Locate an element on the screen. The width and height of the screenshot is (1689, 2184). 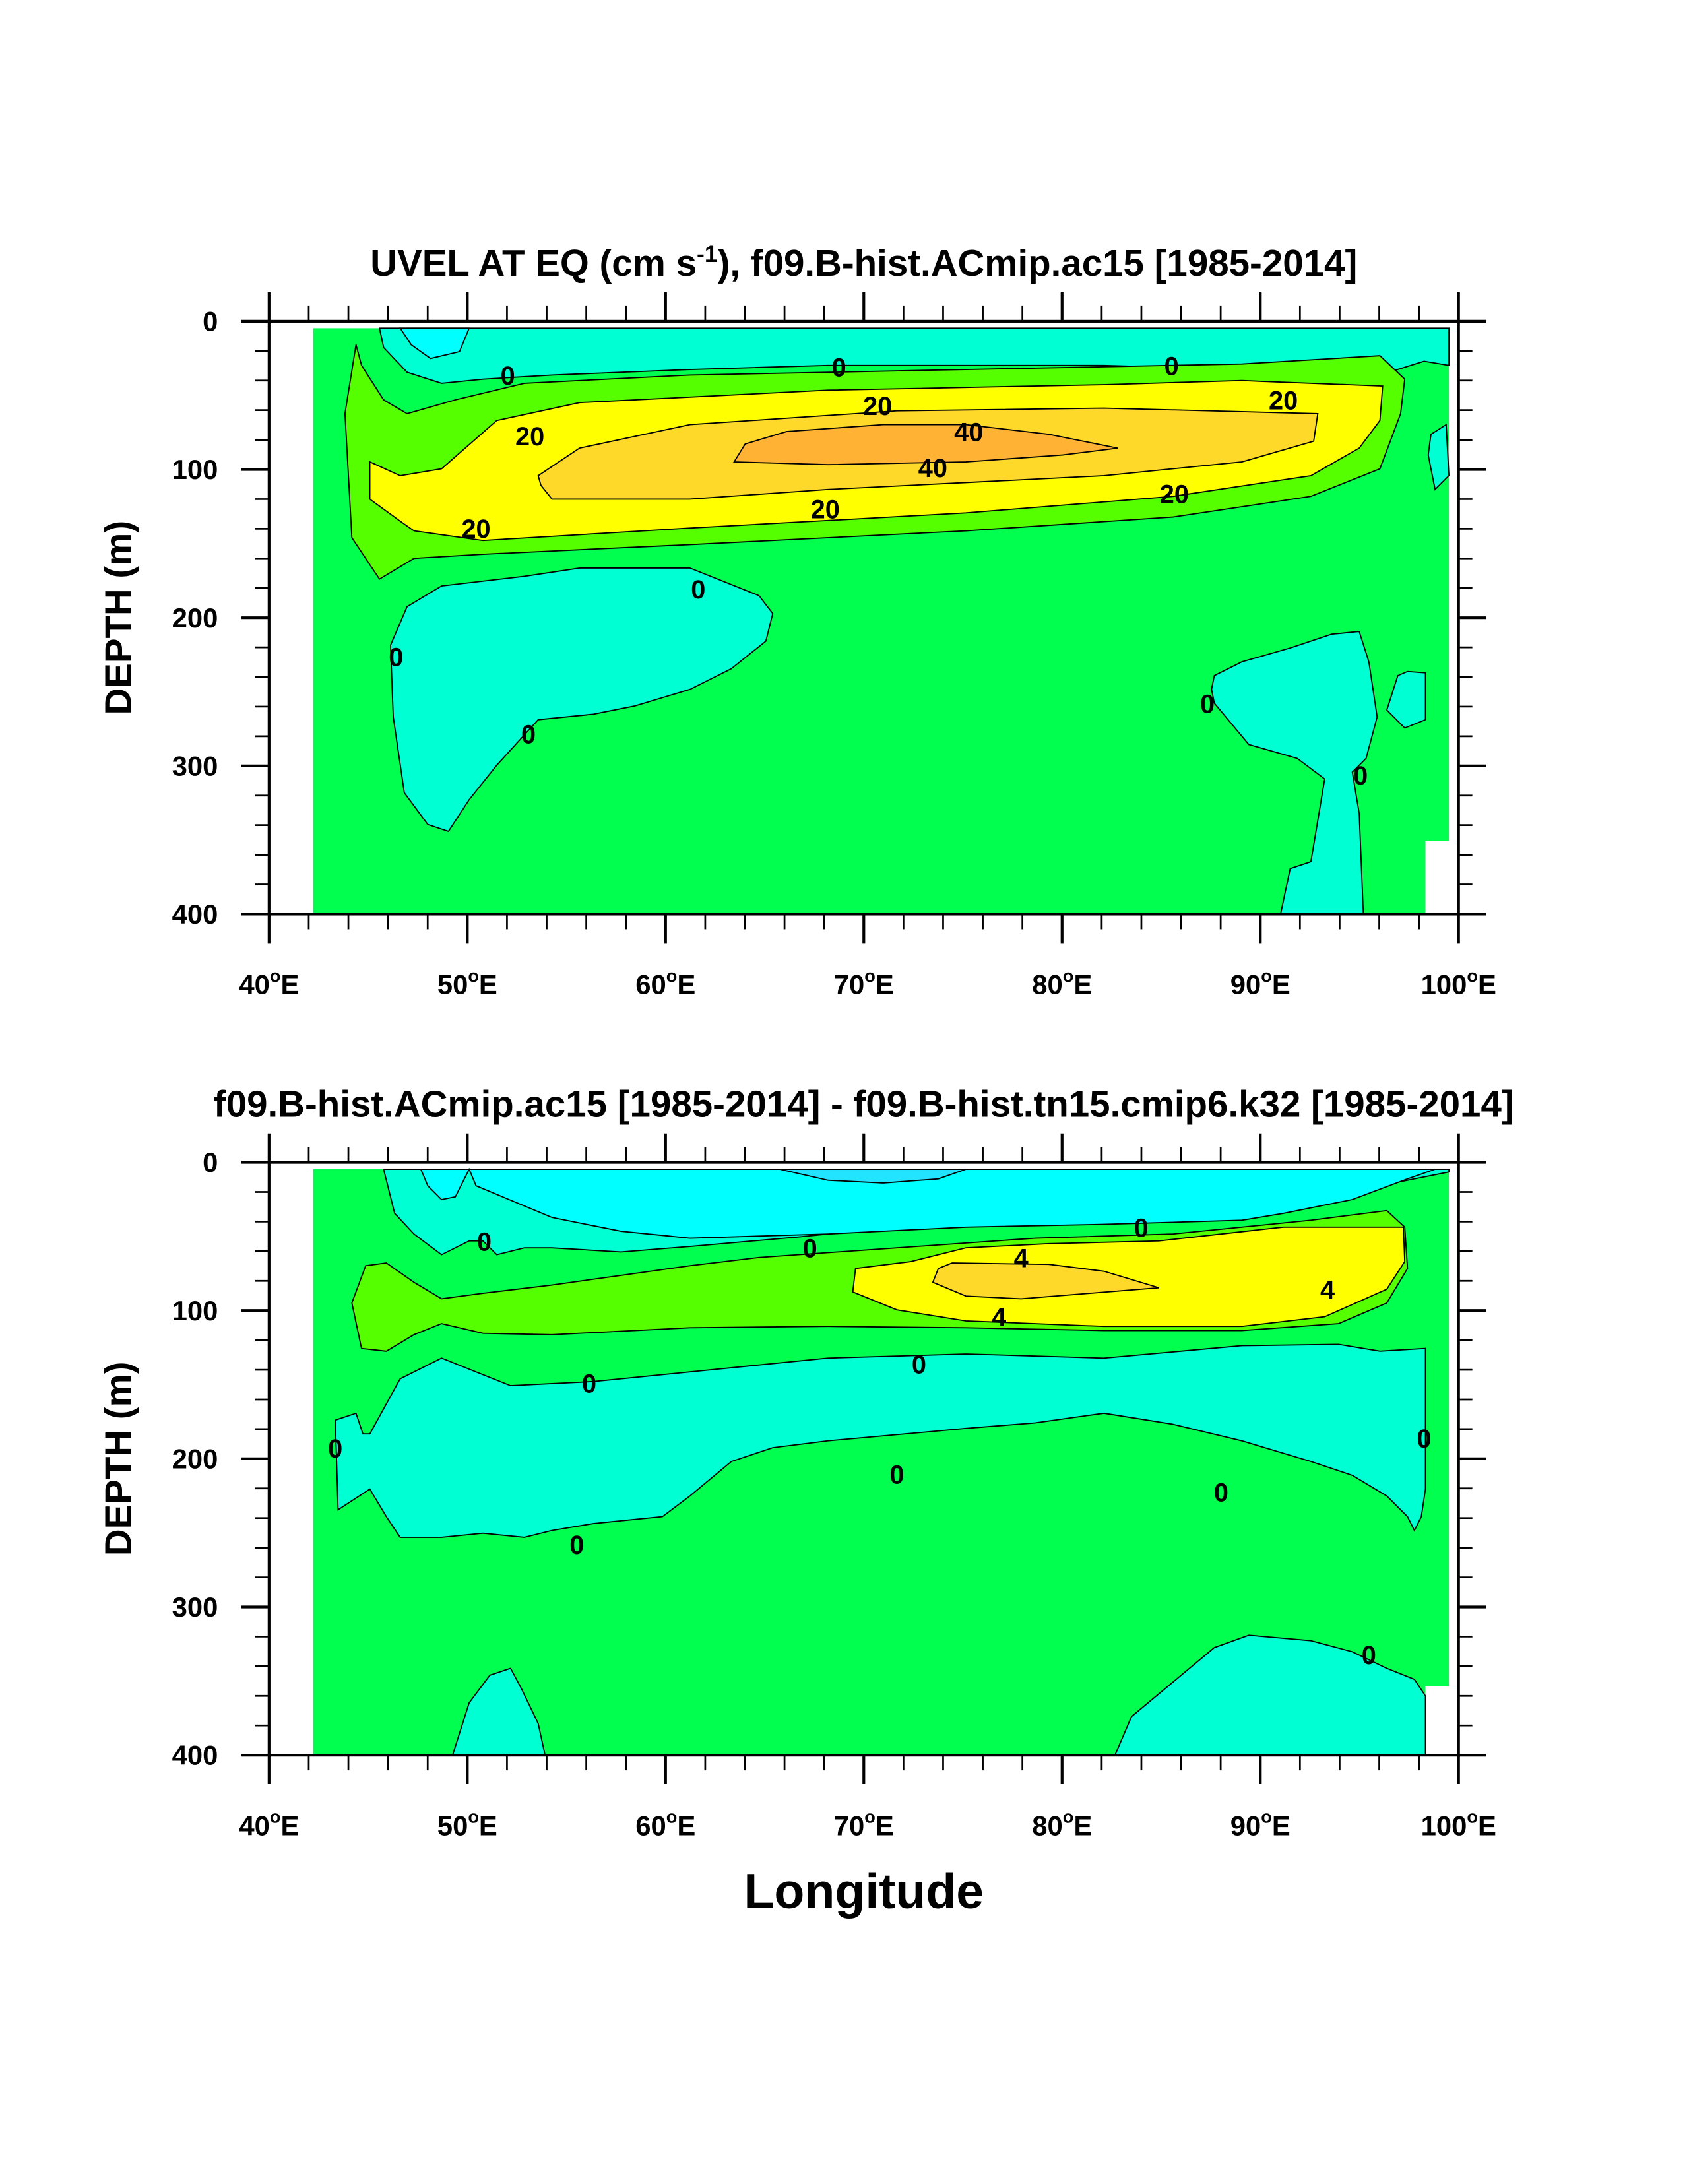
teal-bottom-west-region is located at coordinates (498, 1711).